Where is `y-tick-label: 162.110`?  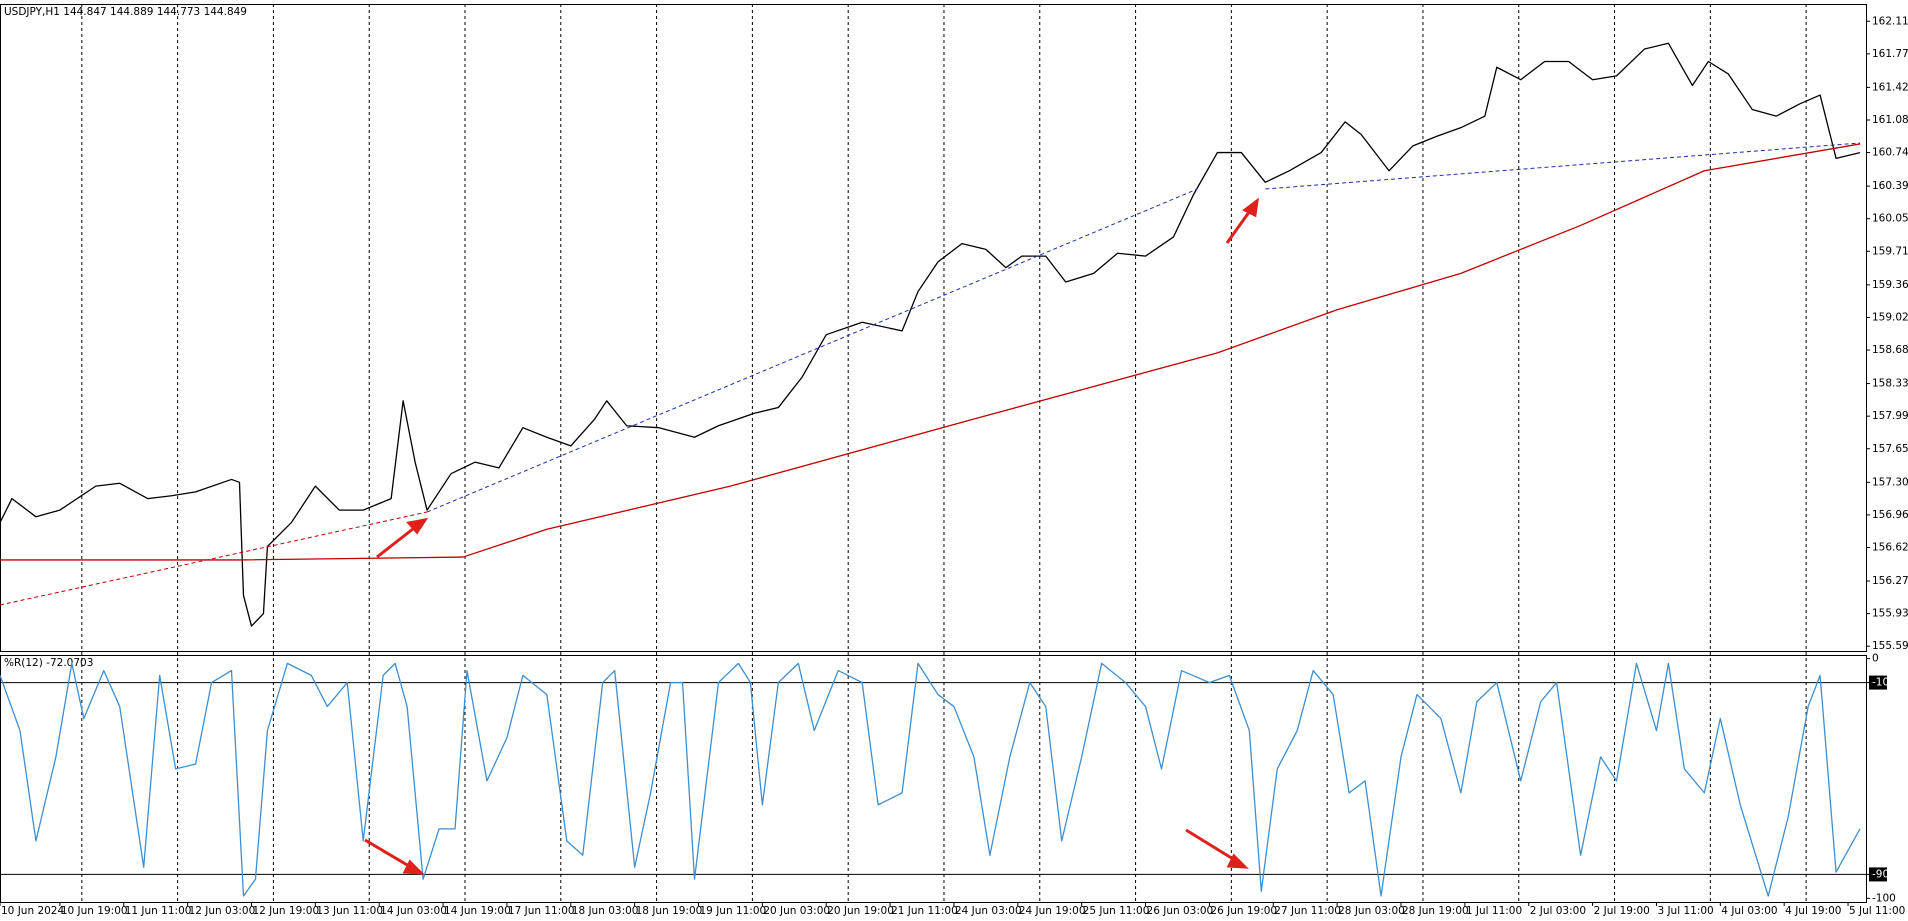 y-tick-label: 162.110 is located at coordinates (1890, 21).